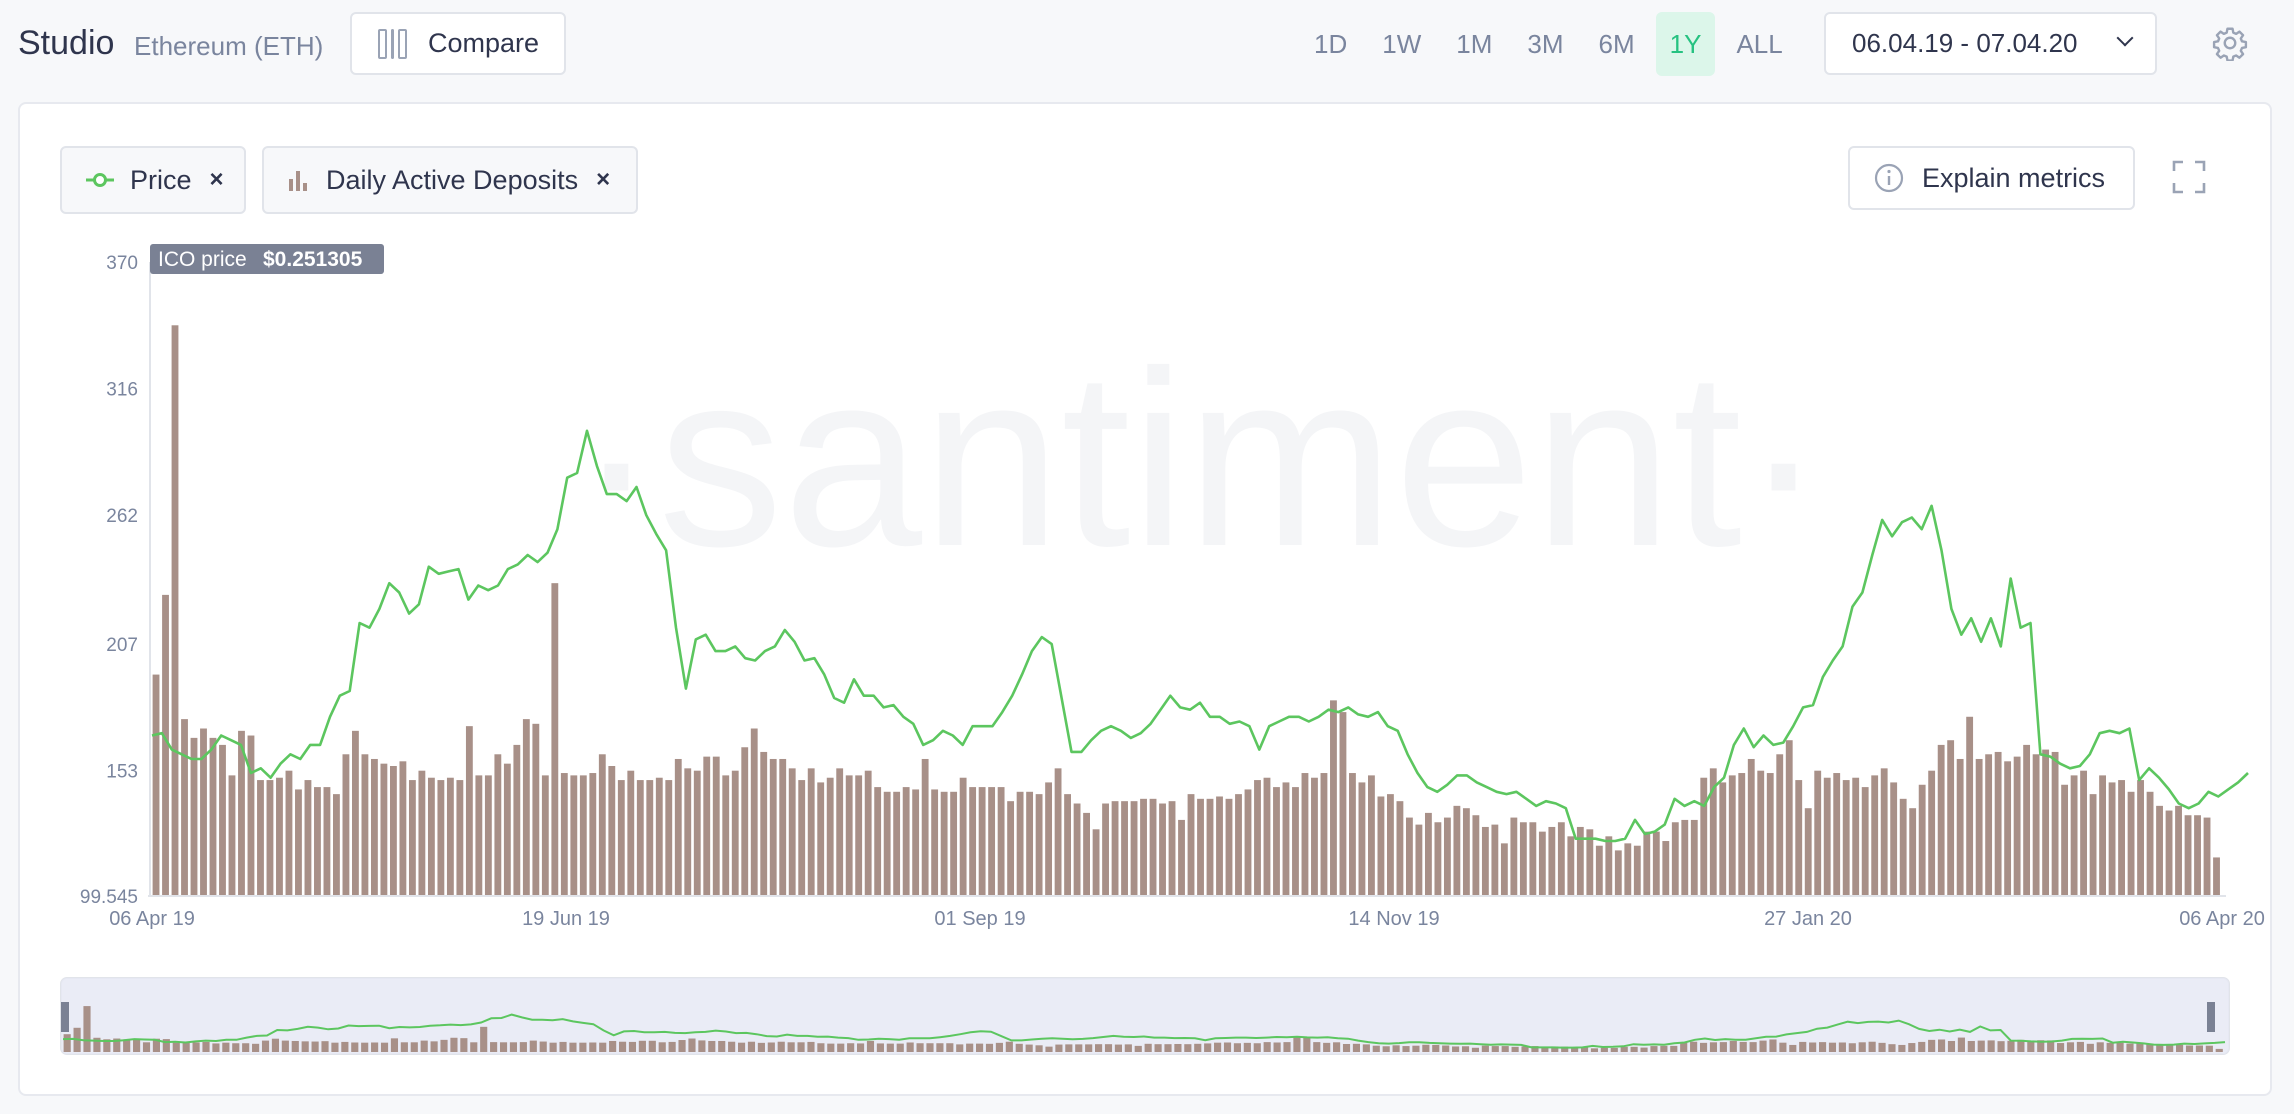 This screenshot has height=1114, width=2294. I want to click on metric-chip-price: Price ×, so click(153, 180).